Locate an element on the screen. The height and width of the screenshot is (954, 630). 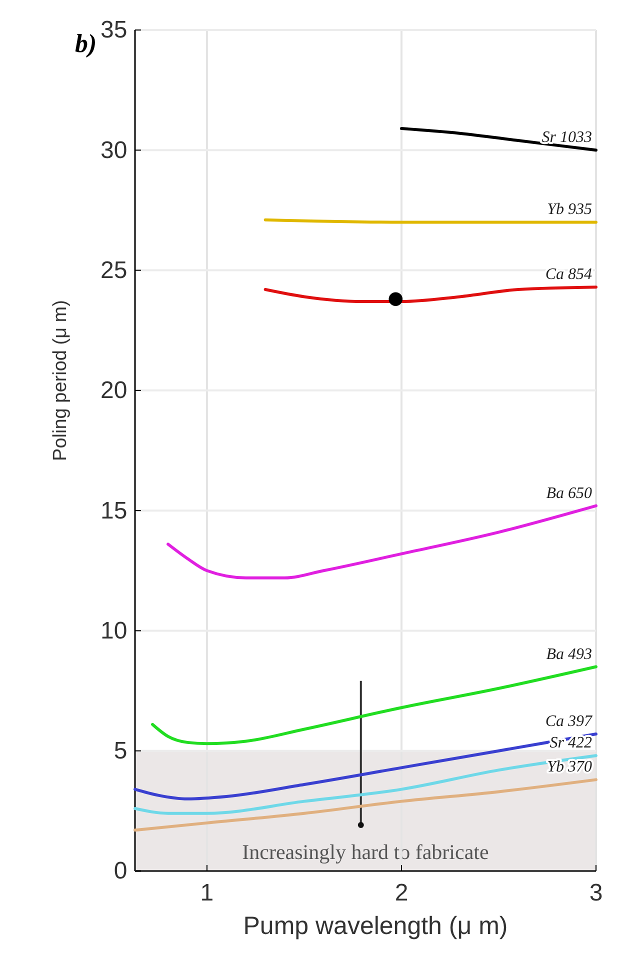
y-tick-label: 20 is located at coordinates (114, 390).